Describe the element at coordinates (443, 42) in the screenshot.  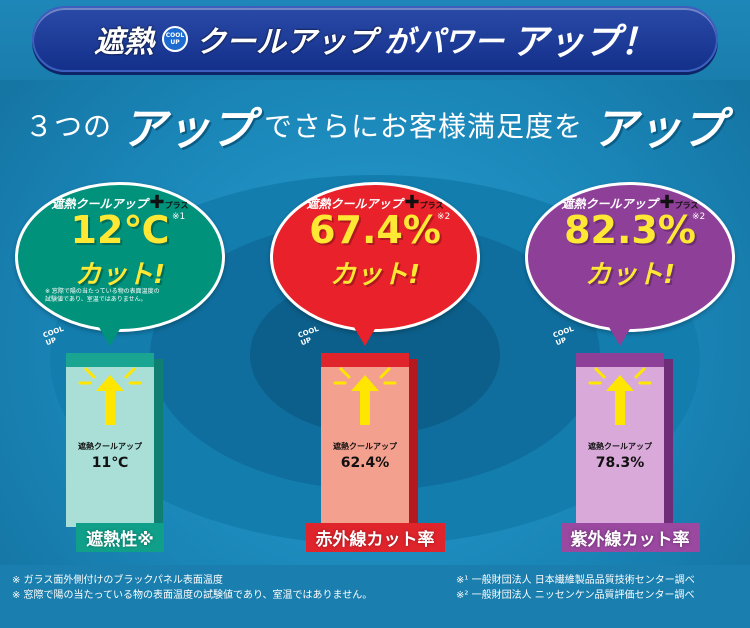
I see `banner-tail: がパワー` at that location.